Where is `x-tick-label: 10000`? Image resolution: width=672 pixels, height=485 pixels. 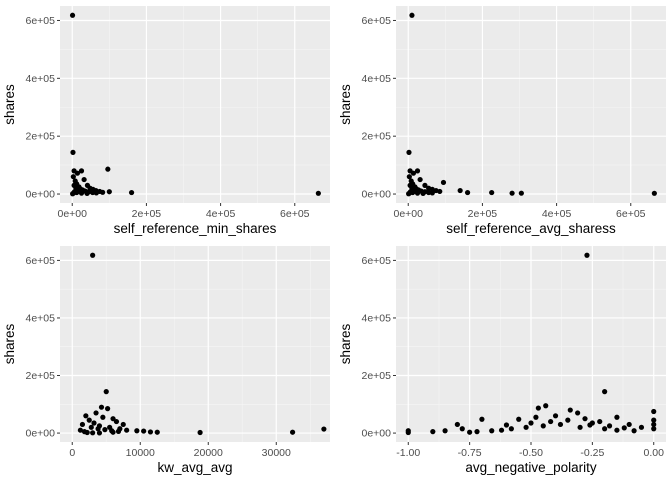
x-tick-label: 10000 is located at coordinates (140, 453).